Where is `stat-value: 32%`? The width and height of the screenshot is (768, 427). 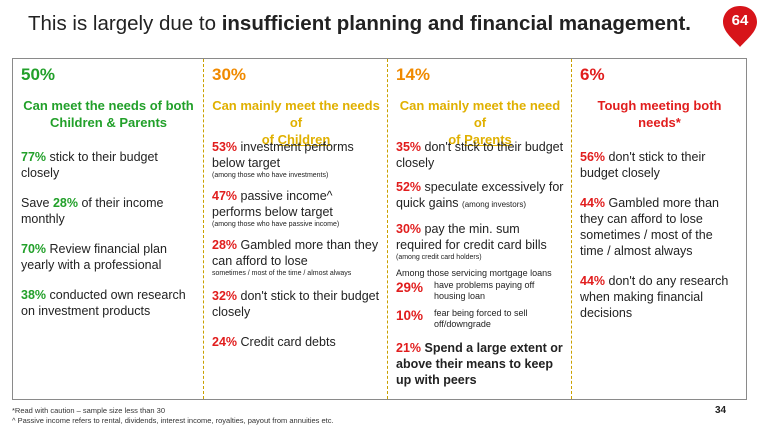 stat-value: 32% is located at coordinates (225, 296).